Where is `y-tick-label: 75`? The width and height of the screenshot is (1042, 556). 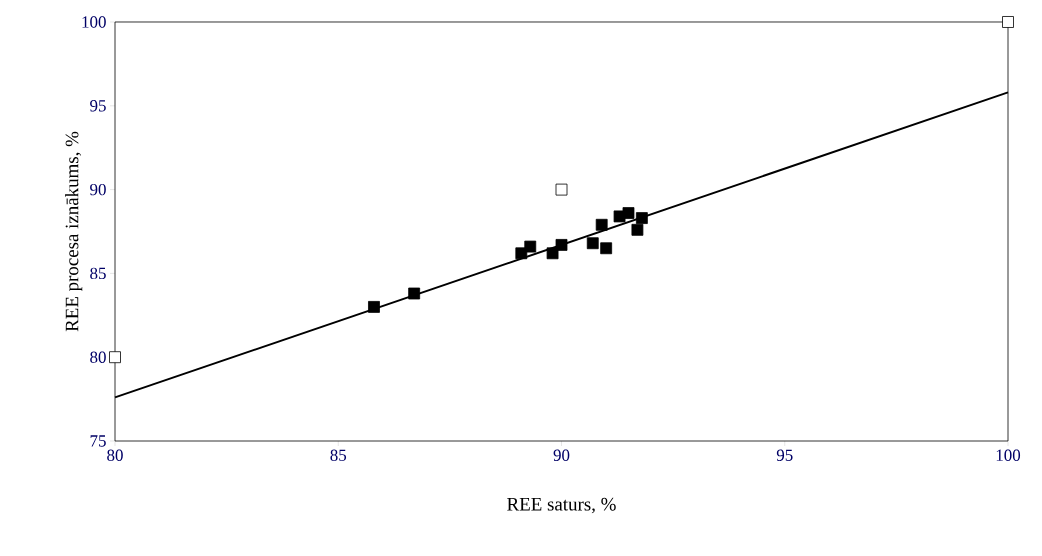 y-tick-label: 75 is located at coordinates (98, 441).